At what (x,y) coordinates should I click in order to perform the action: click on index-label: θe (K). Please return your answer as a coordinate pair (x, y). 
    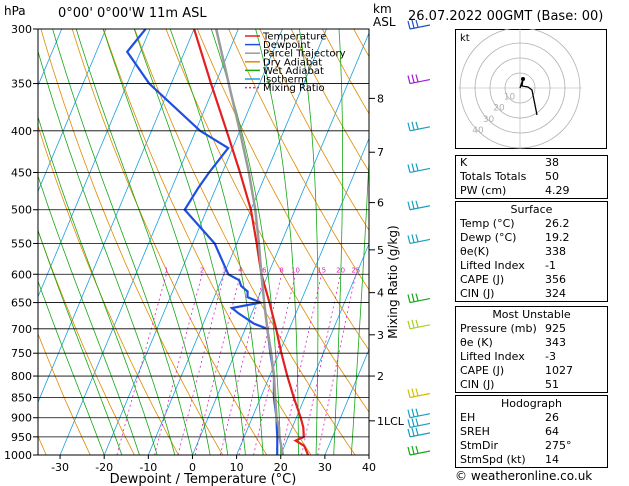
    Looking at the image, I should click on (476, 342).